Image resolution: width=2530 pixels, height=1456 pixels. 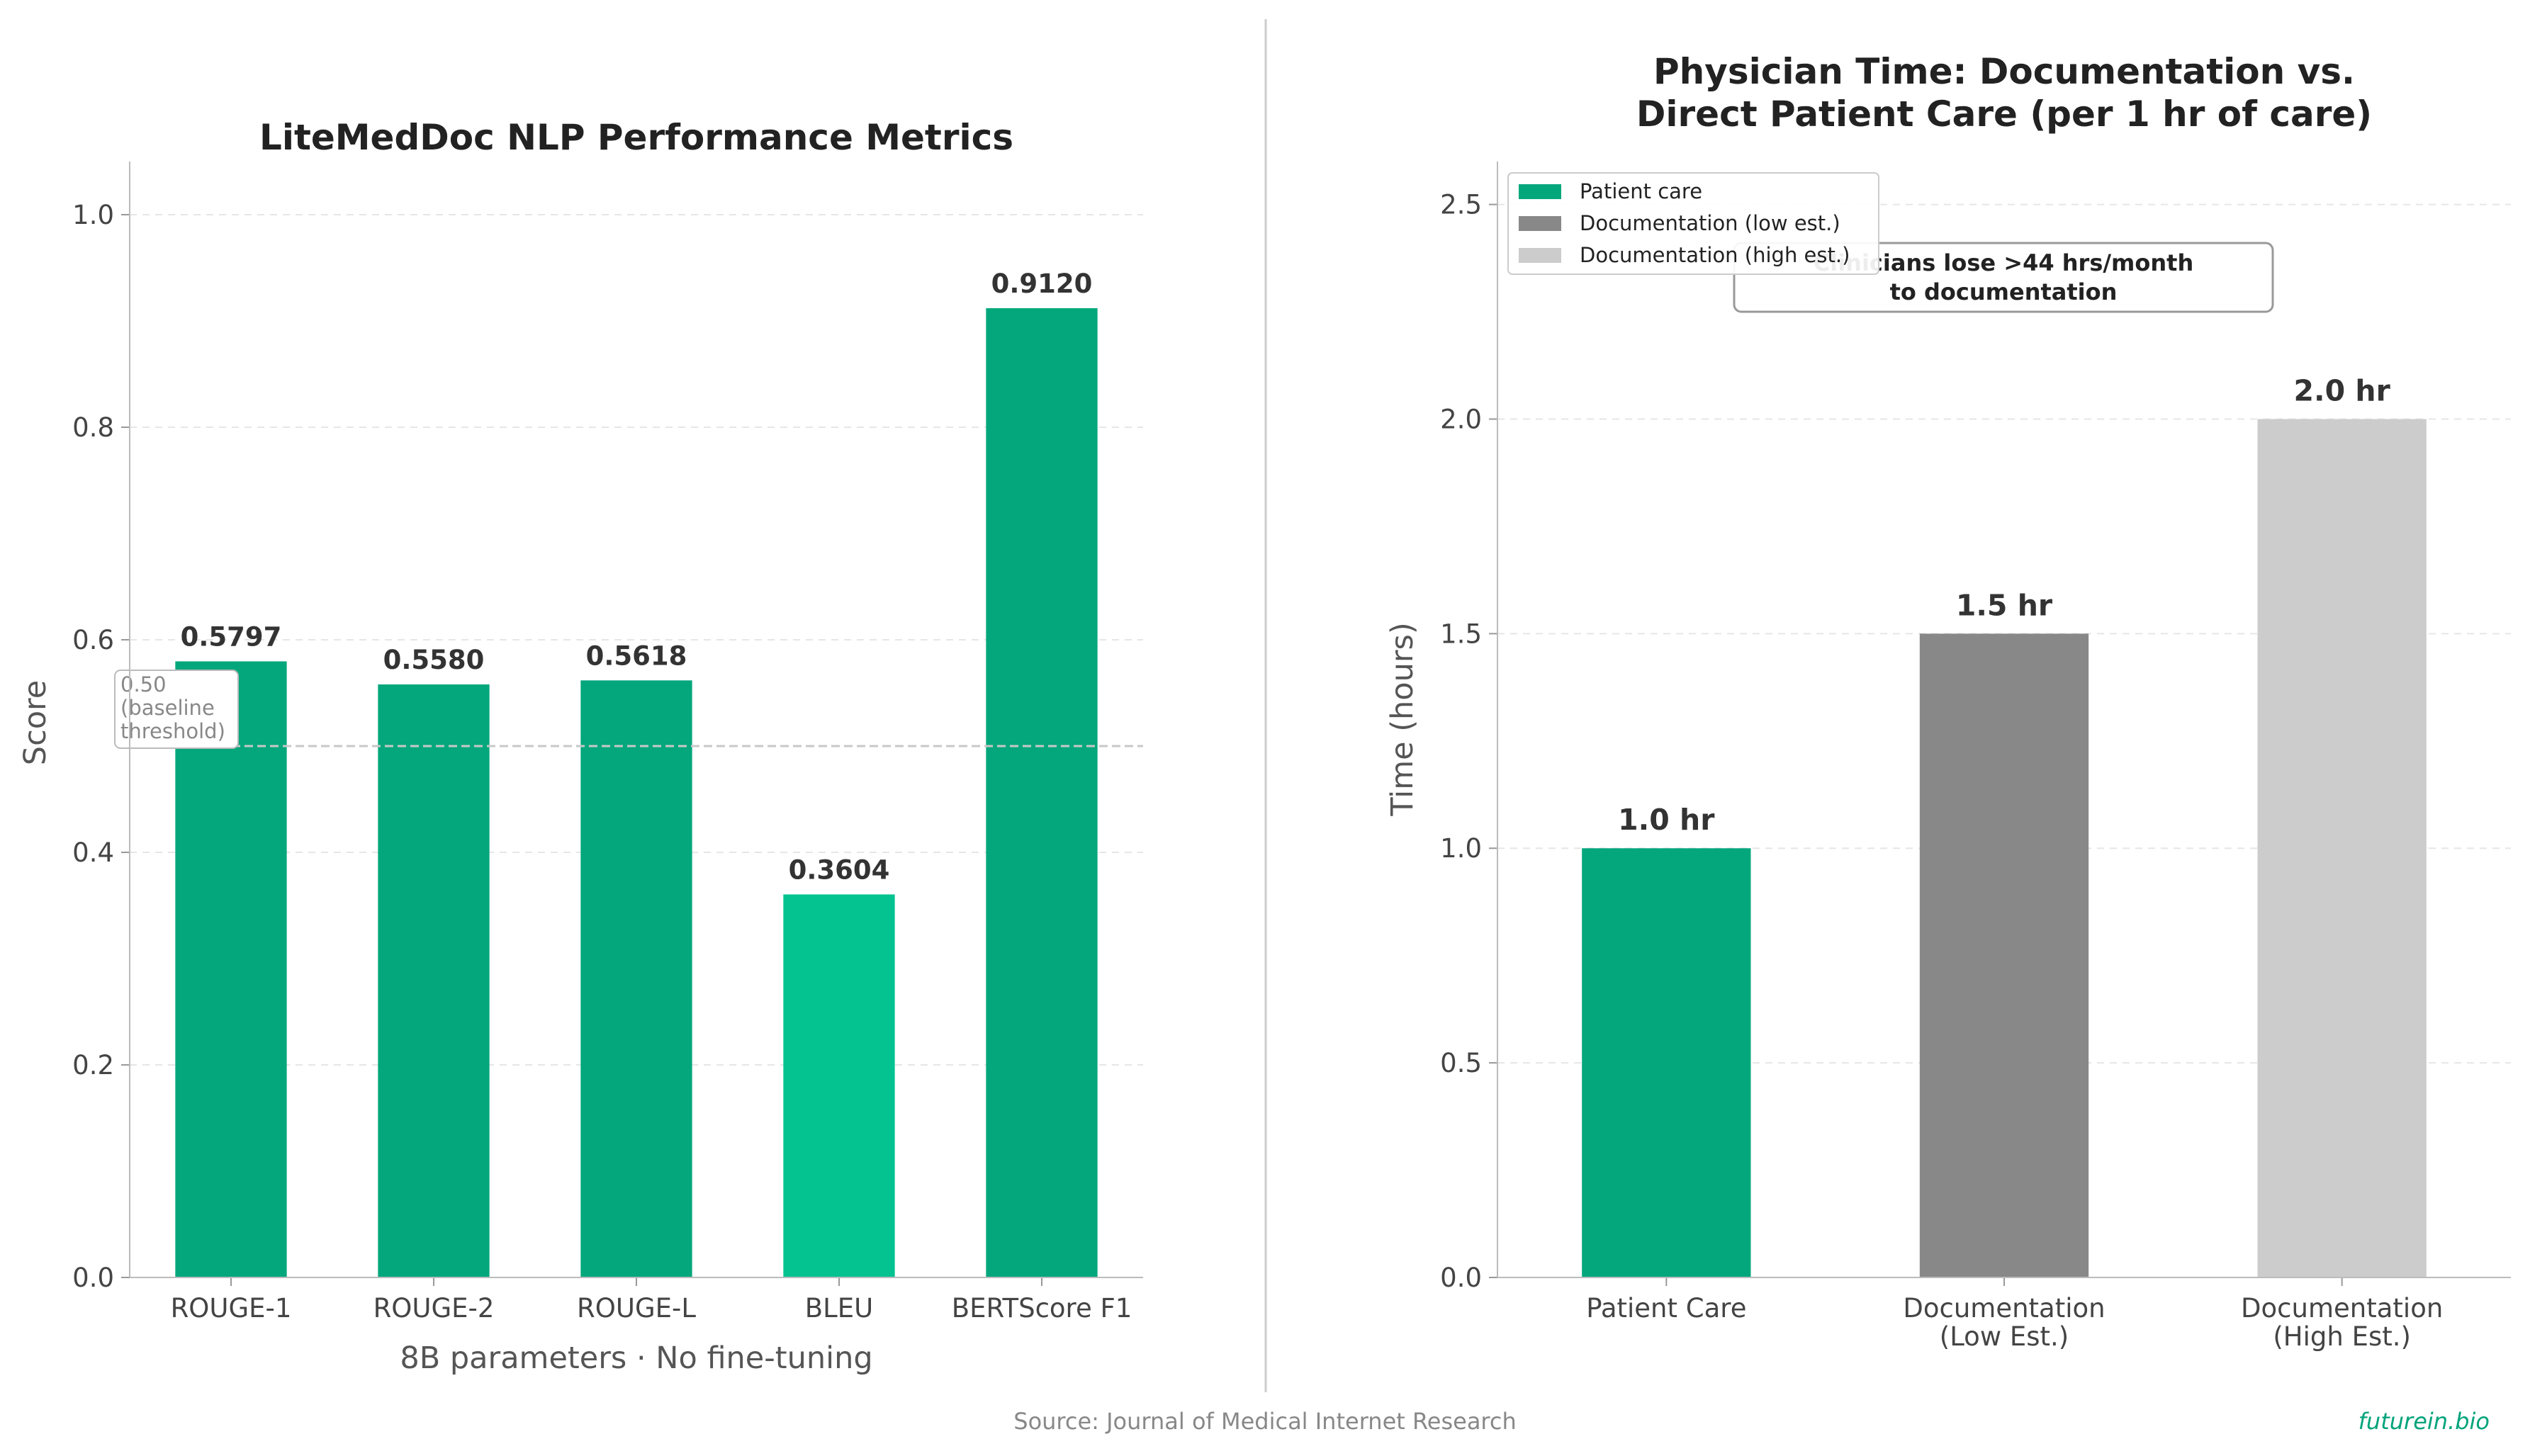 What do you see at coordinates (839, 1308) in the screenshot?
I see `l-x-tick-label: BLEU` at bounding box center [839, 1308].